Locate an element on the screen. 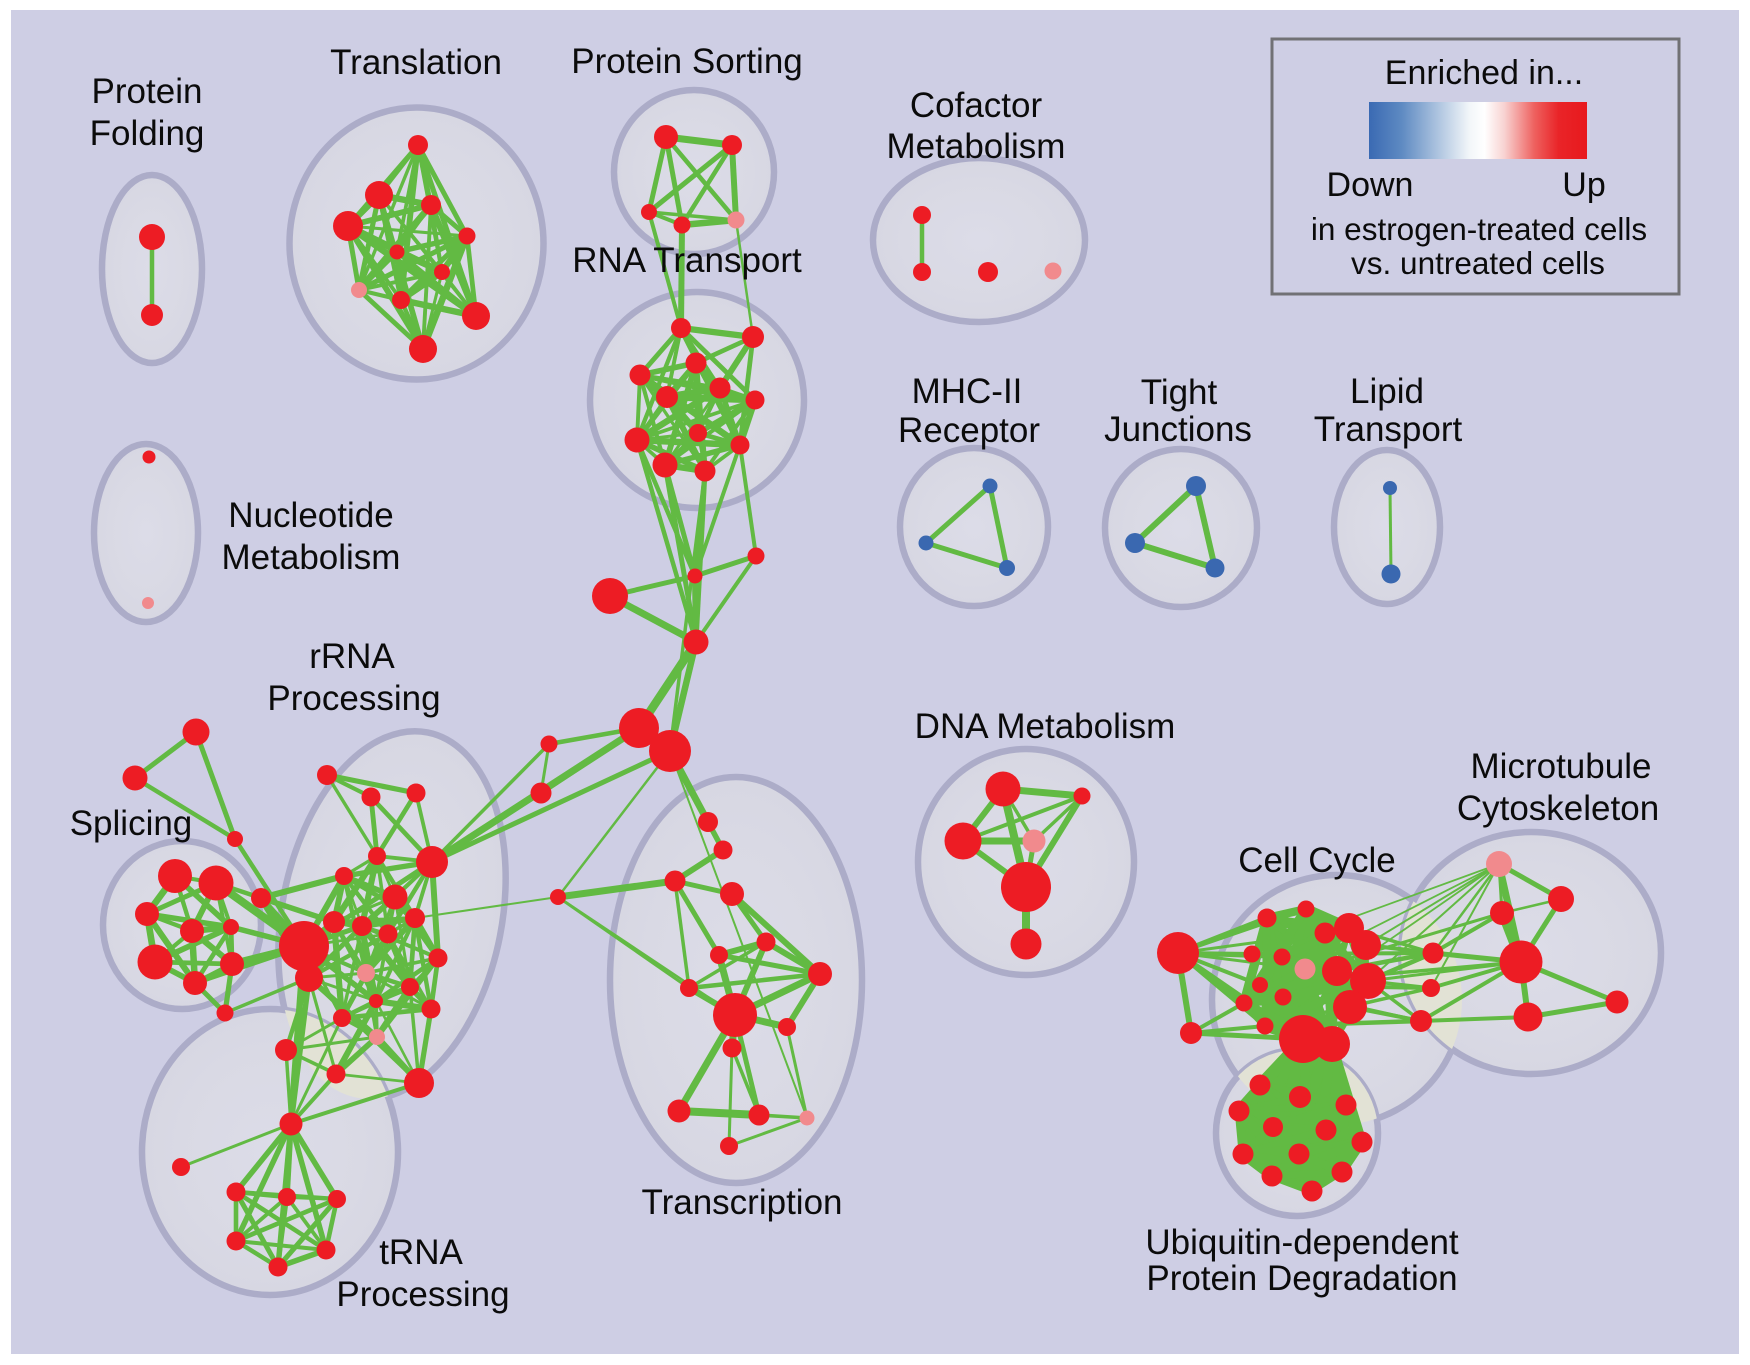 The height and width of the screenshot is (1365, 1750). svg-text: DNA Metabolism is located at coordinates (1045, 726).